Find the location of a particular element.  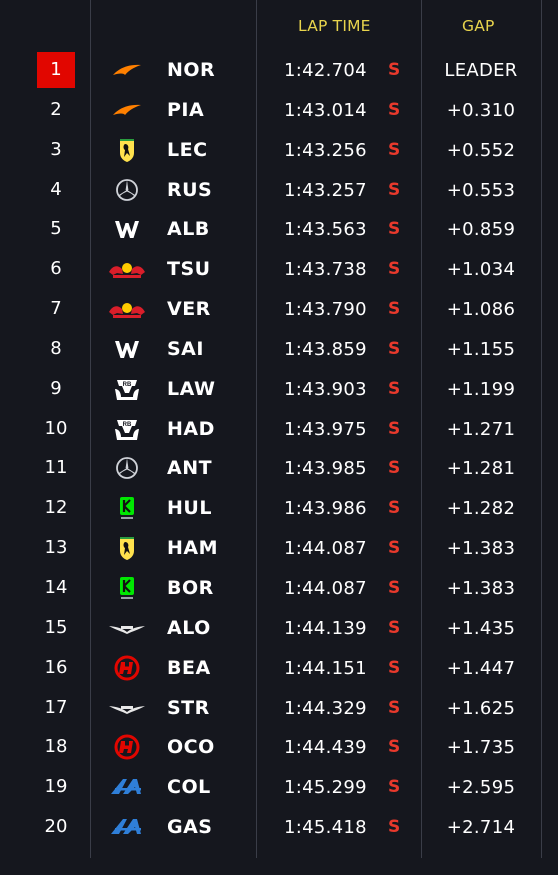

gap-value: +0.310 is located at coordinates (481, 110).